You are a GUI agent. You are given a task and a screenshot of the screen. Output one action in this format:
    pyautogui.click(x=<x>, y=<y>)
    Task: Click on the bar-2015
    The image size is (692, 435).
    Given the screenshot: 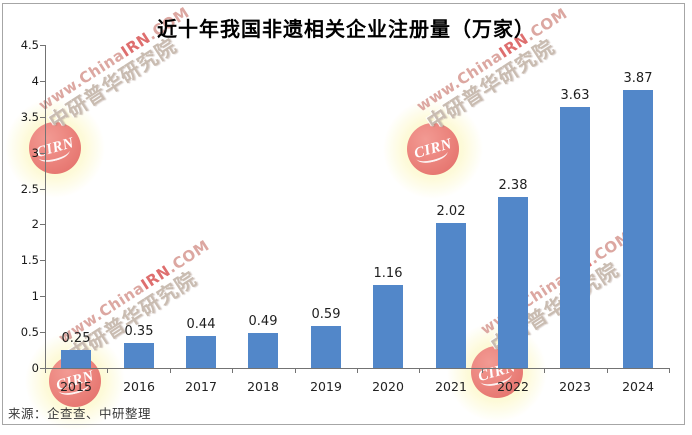 What is the action you would take?
    pyautogui.click(x=76, y=359)
    